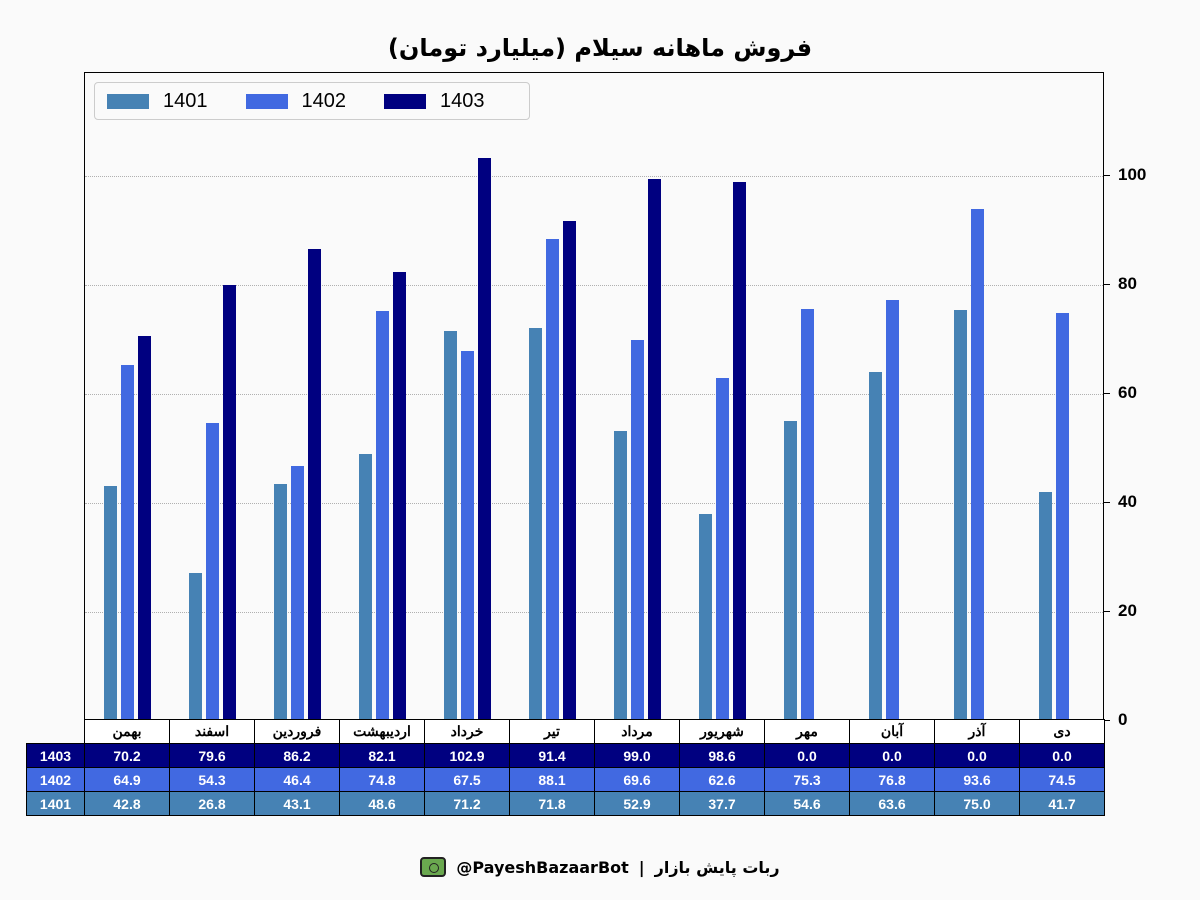 The width and height of the screenshot is (1200, 900). What do you see at coordinates (1123, 719) in the screenshot?
I see `y-tick-label: 0` at bounding box center [1123, 719].